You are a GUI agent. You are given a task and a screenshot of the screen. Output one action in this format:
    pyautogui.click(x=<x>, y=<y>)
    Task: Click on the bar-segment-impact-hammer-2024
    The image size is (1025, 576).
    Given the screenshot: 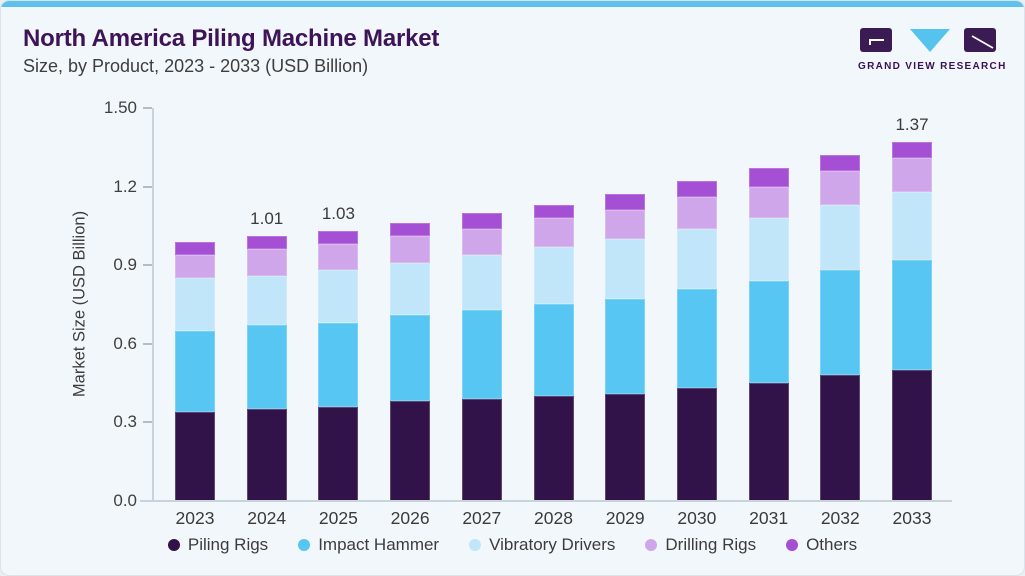 What is the action you would take?
    pyautogui.click(x=266, y=367)
    